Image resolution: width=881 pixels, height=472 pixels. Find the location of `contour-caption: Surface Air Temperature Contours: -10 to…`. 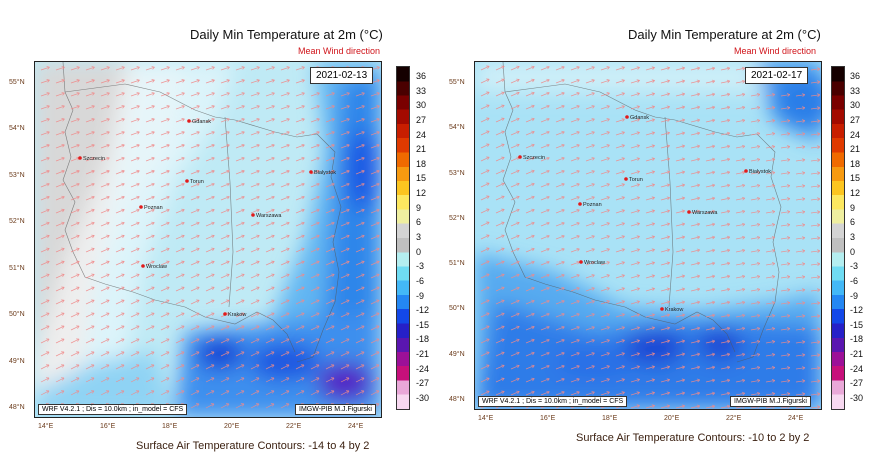

contour-caption: Surface Air Temperature Contours: -10 to… is located at coordinates (693, 438).